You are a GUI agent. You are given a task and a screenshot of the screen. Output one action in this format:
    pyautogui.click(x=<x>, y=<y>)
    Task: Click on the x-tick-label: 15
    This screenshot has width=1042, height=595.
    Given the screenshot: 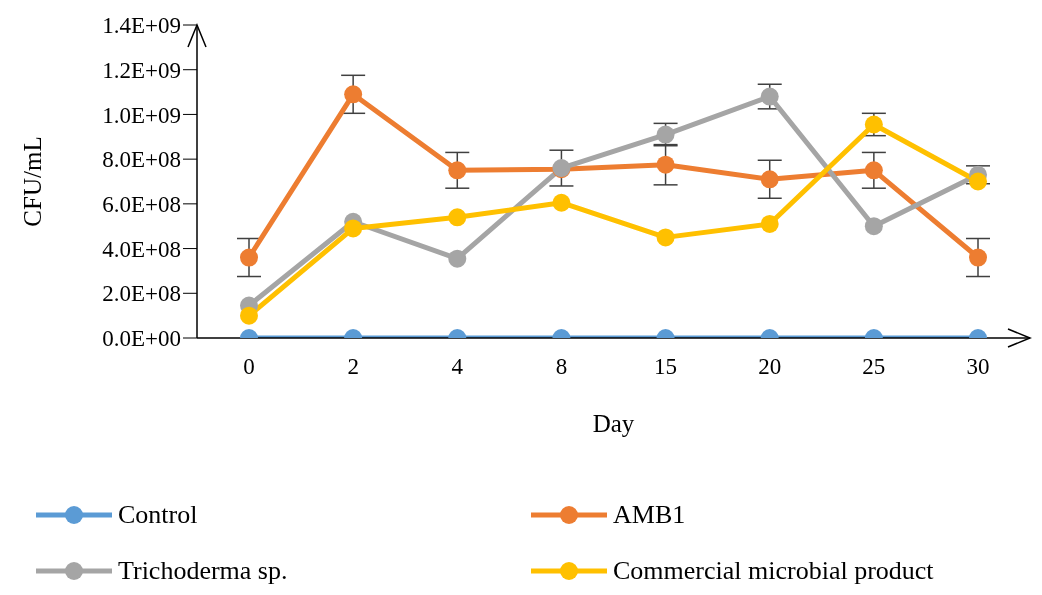 What is the action you would take?
    pyautogui.click(x=666, y=367)
    